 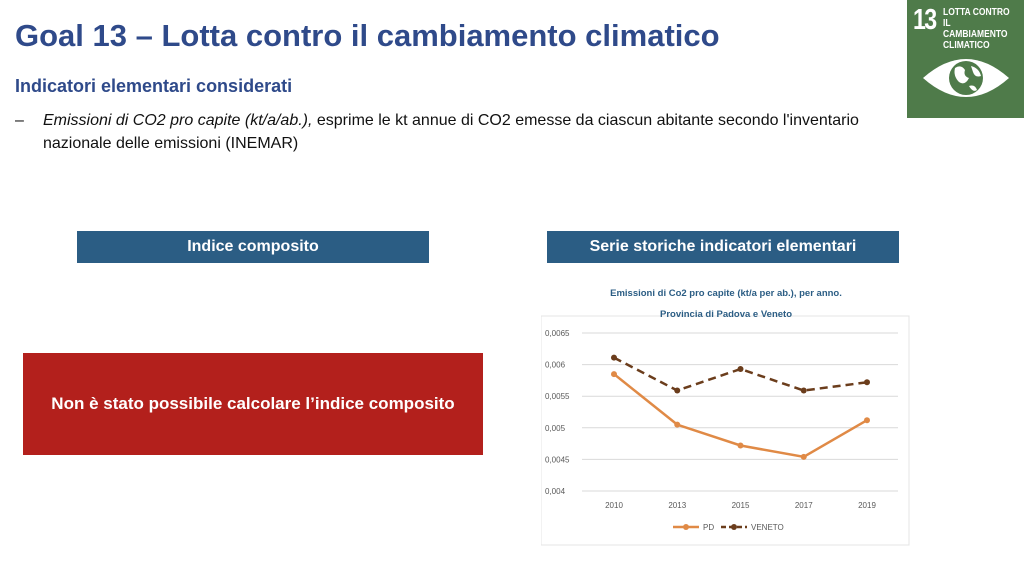 What do you see at coordinates (555, 491) in the screenshot?
I see `y-tick-label: 0,004` at bounding box center [555, 491].